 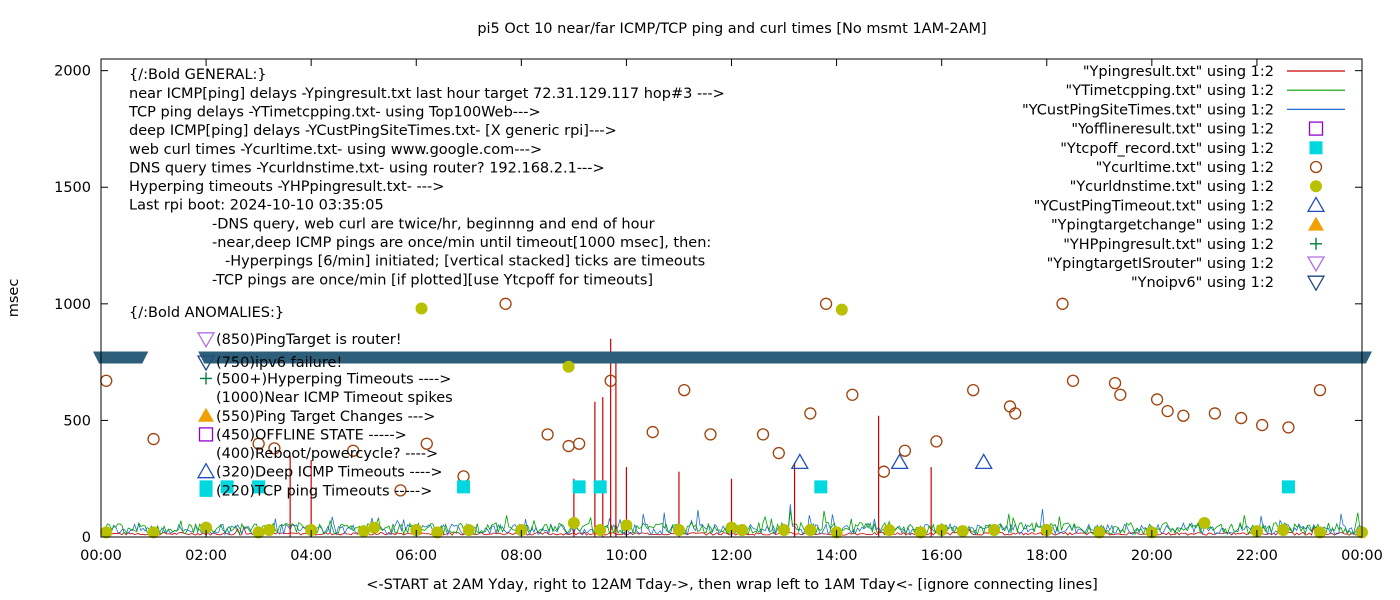 I want to click on x-tick-label: 08:00, so click(x=521, y=556).